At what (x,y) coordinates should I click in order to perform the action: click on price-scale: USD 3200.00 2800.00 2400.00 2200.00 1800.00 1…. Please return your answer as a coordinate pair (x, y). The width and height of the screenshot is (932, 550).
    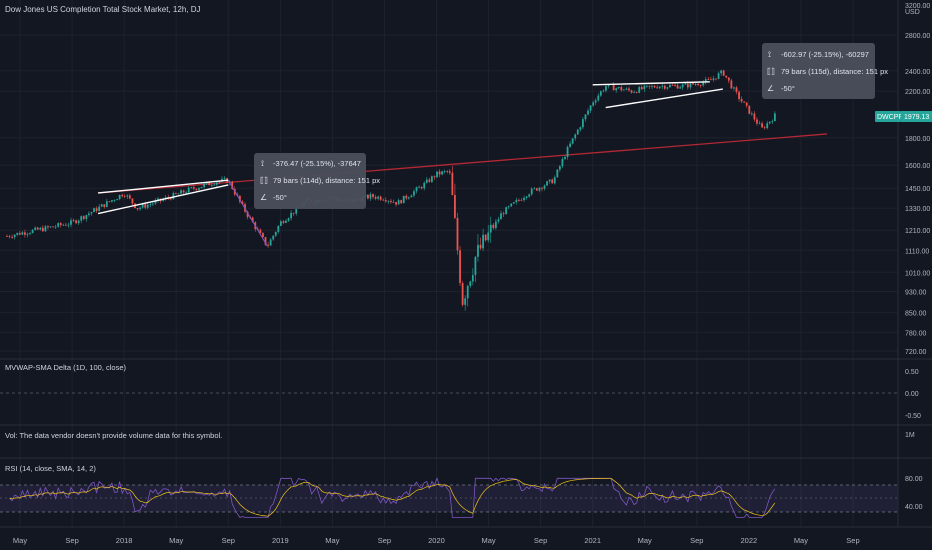
    Looking at the image, I should click on (903, 263).